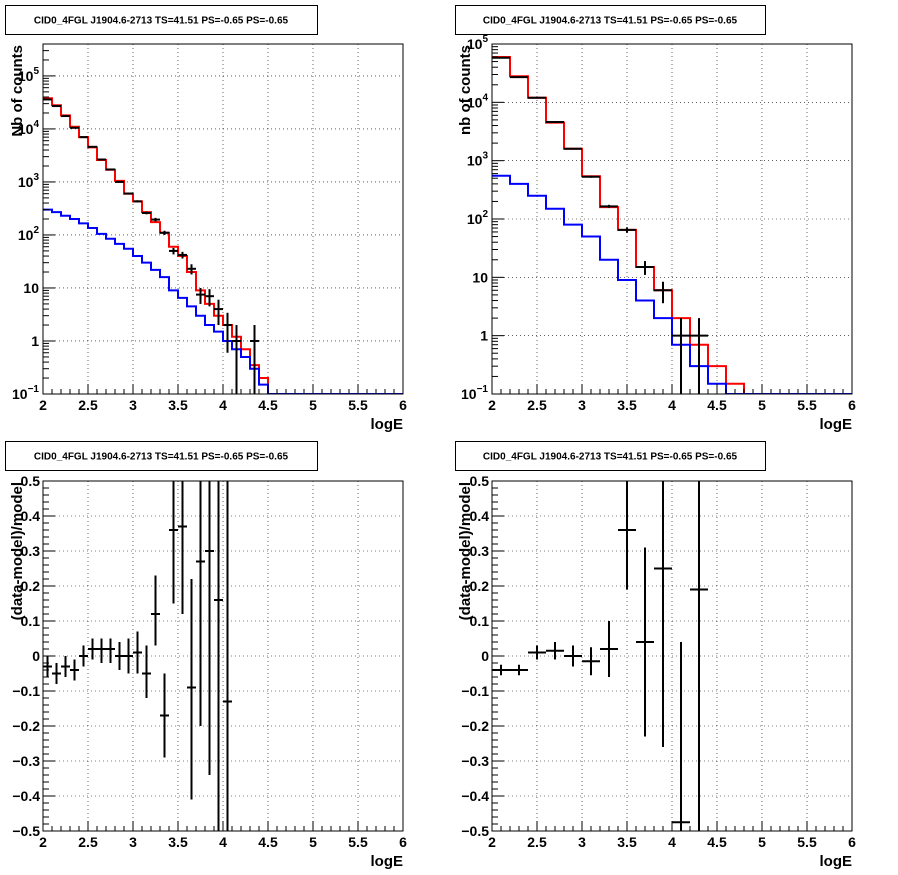 The image size is (898, 875). I want to click on chart-title-box, so click(161, 20).